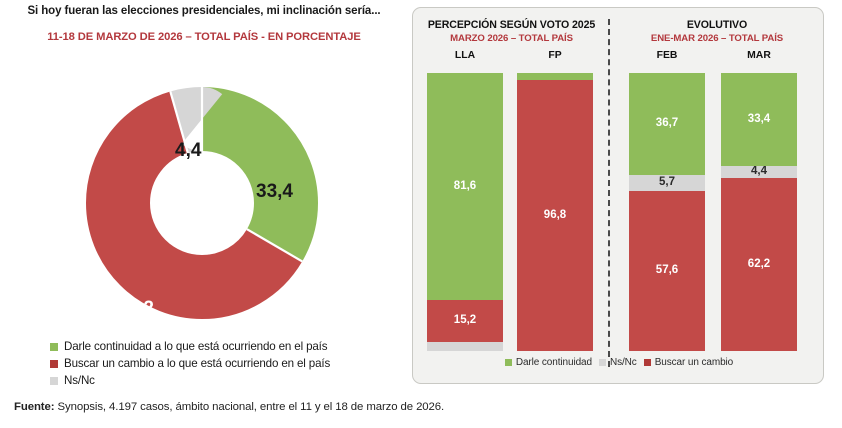 The image size is (842, 428). I want to click on stacked-bar-feb: 36,7 5,7 57,6, so click(667, 212).